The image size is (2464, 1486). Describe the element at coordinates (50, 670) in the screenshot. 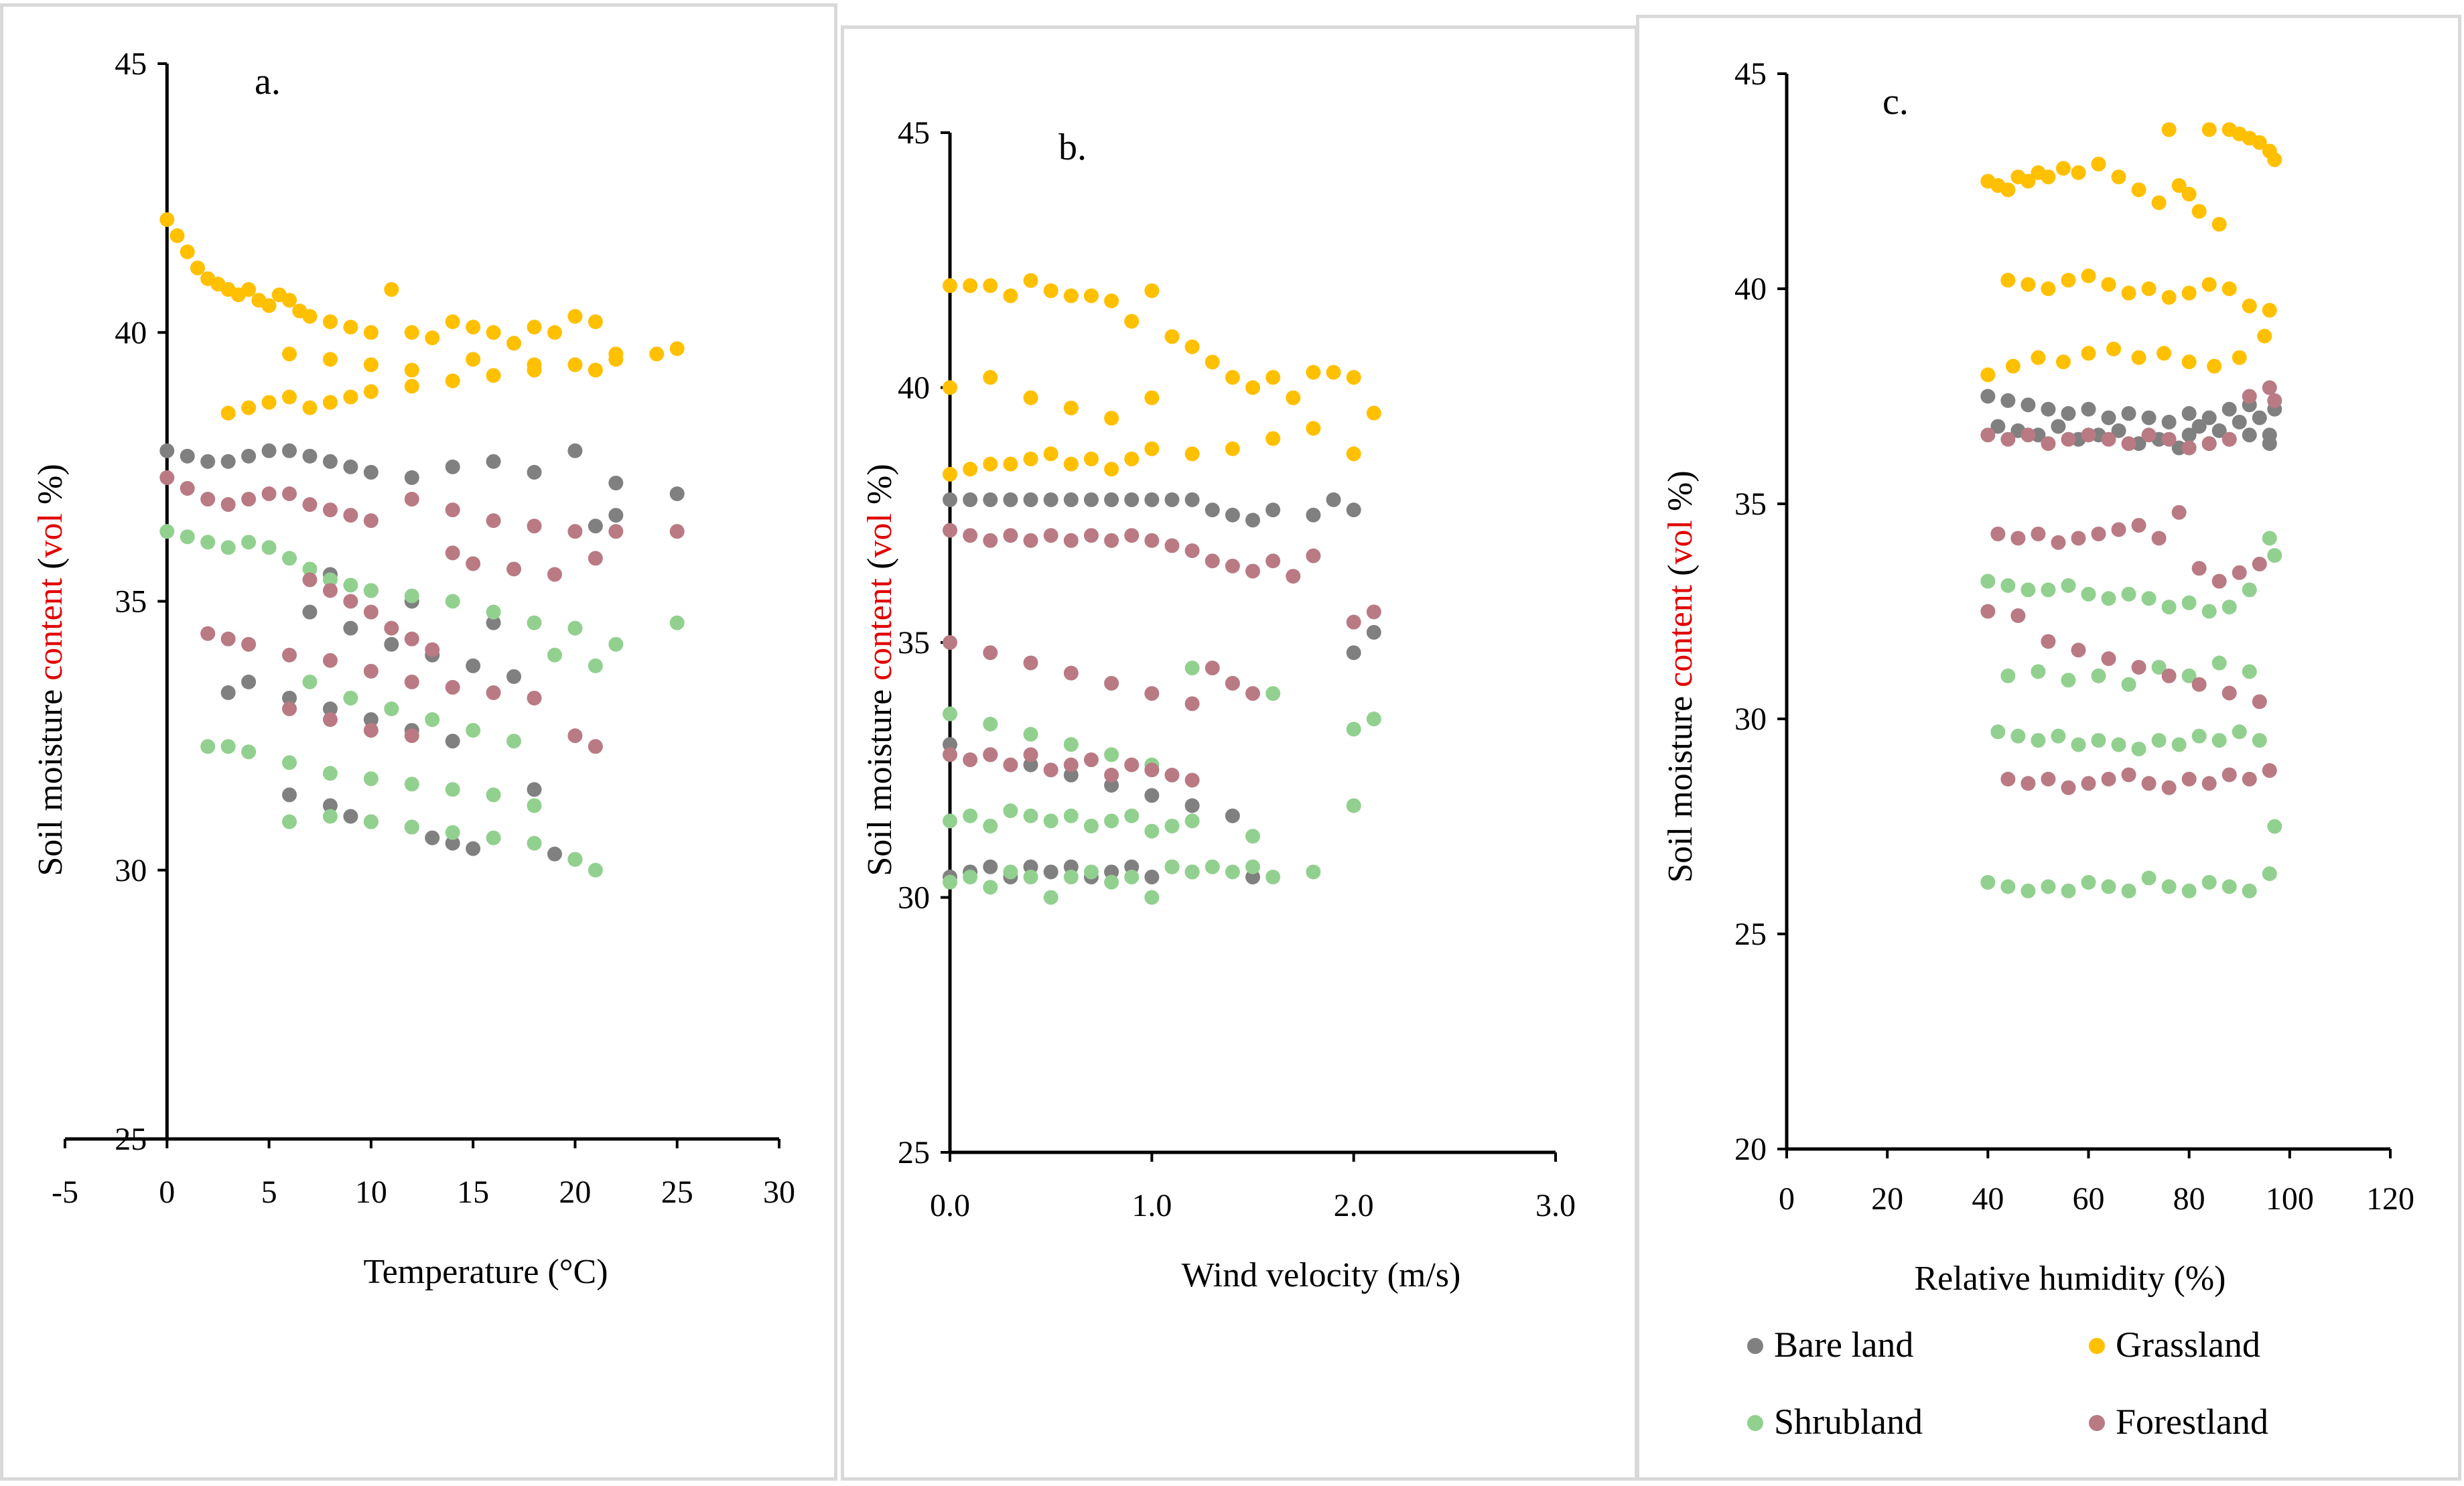

I see `y-axis-label: Soil moisture content (vol %)` at that location.